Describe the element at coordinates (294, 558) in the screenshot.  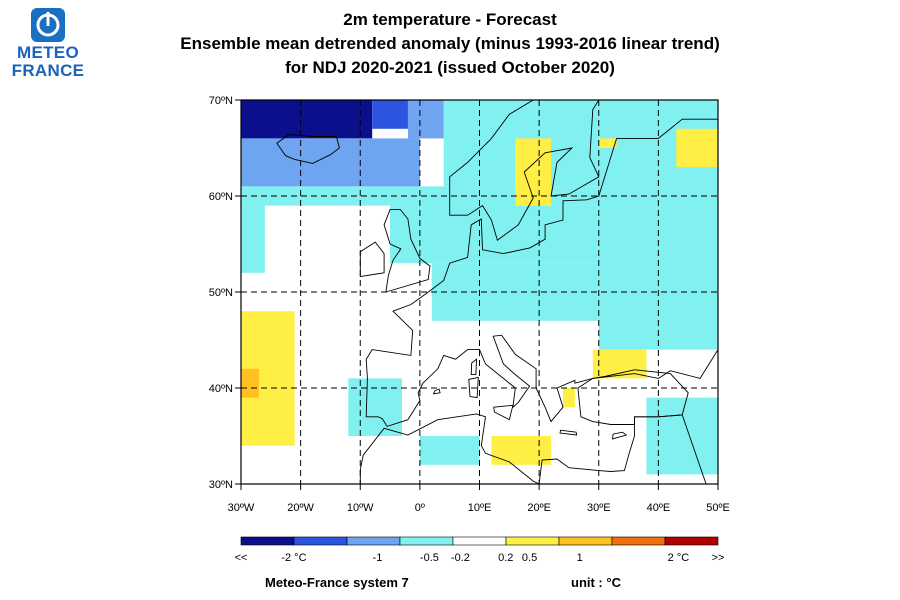
I see `colorbar-label: -2 °C` at that location.